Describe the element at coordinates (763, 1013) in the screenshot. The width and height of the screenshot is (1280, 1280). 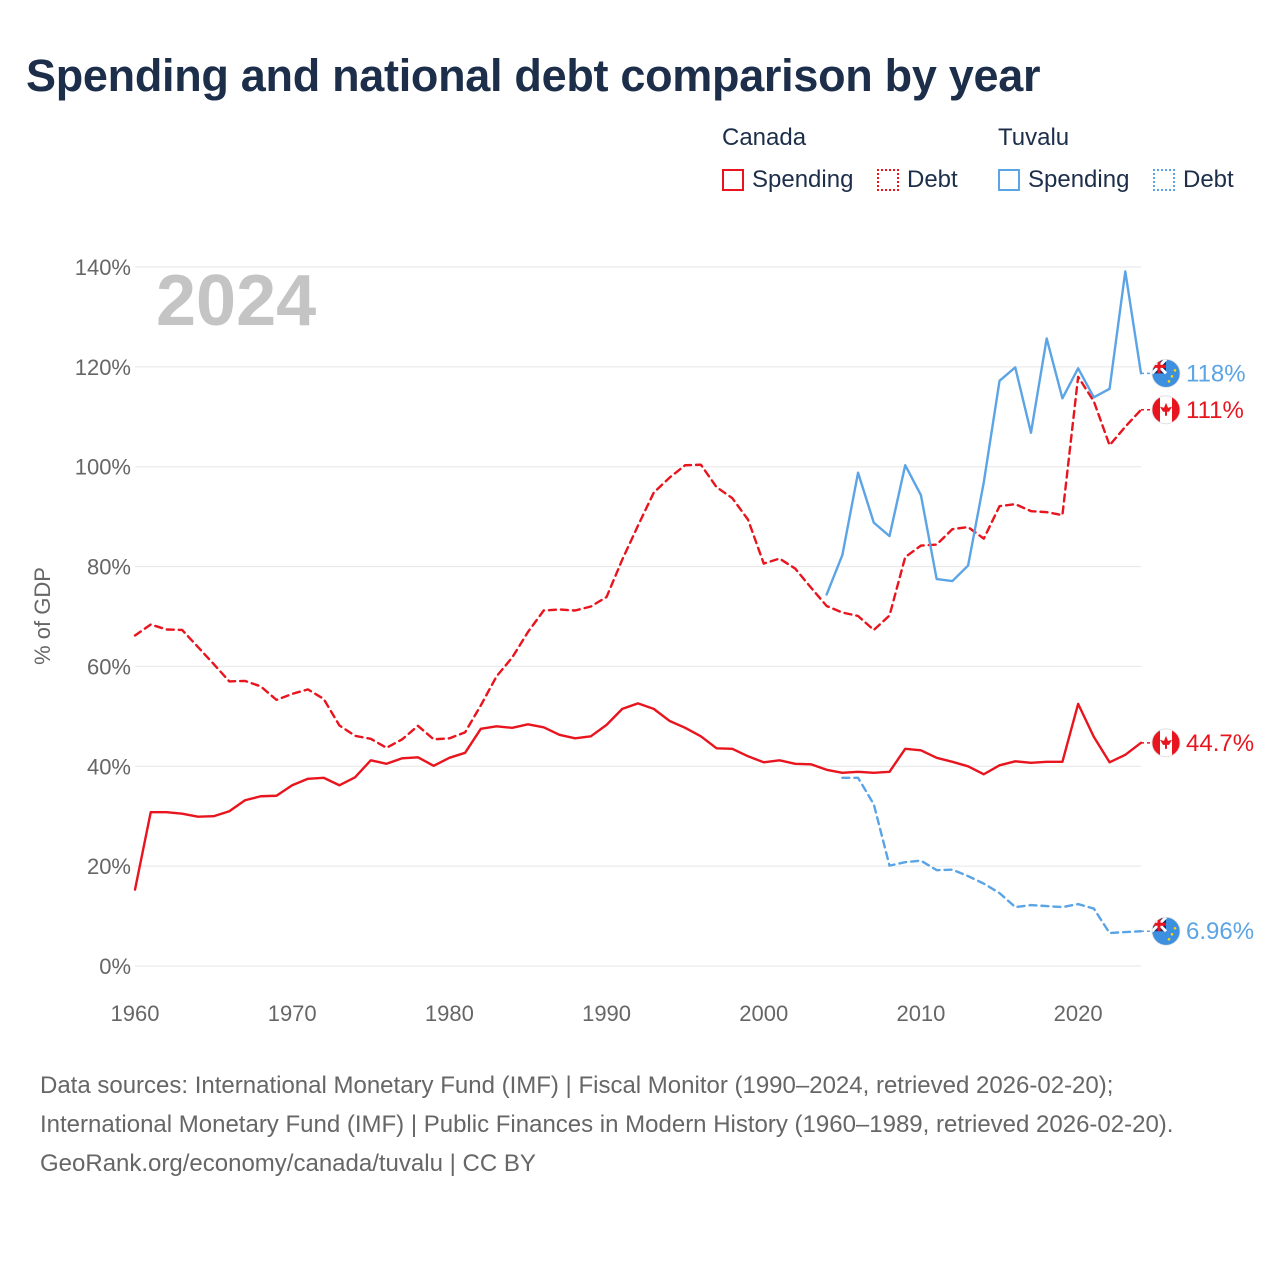
I see `x-tick-label: 2000` at that location.